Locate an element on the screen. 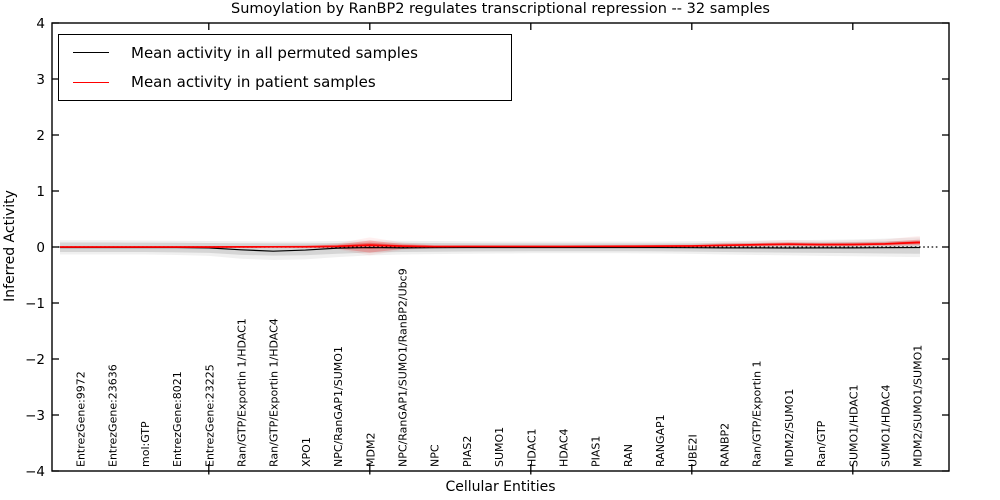 Image resolution: width=1000 pixels, height=500 pixels. y-tick-label: 0 is located at coordinates (40, 248).